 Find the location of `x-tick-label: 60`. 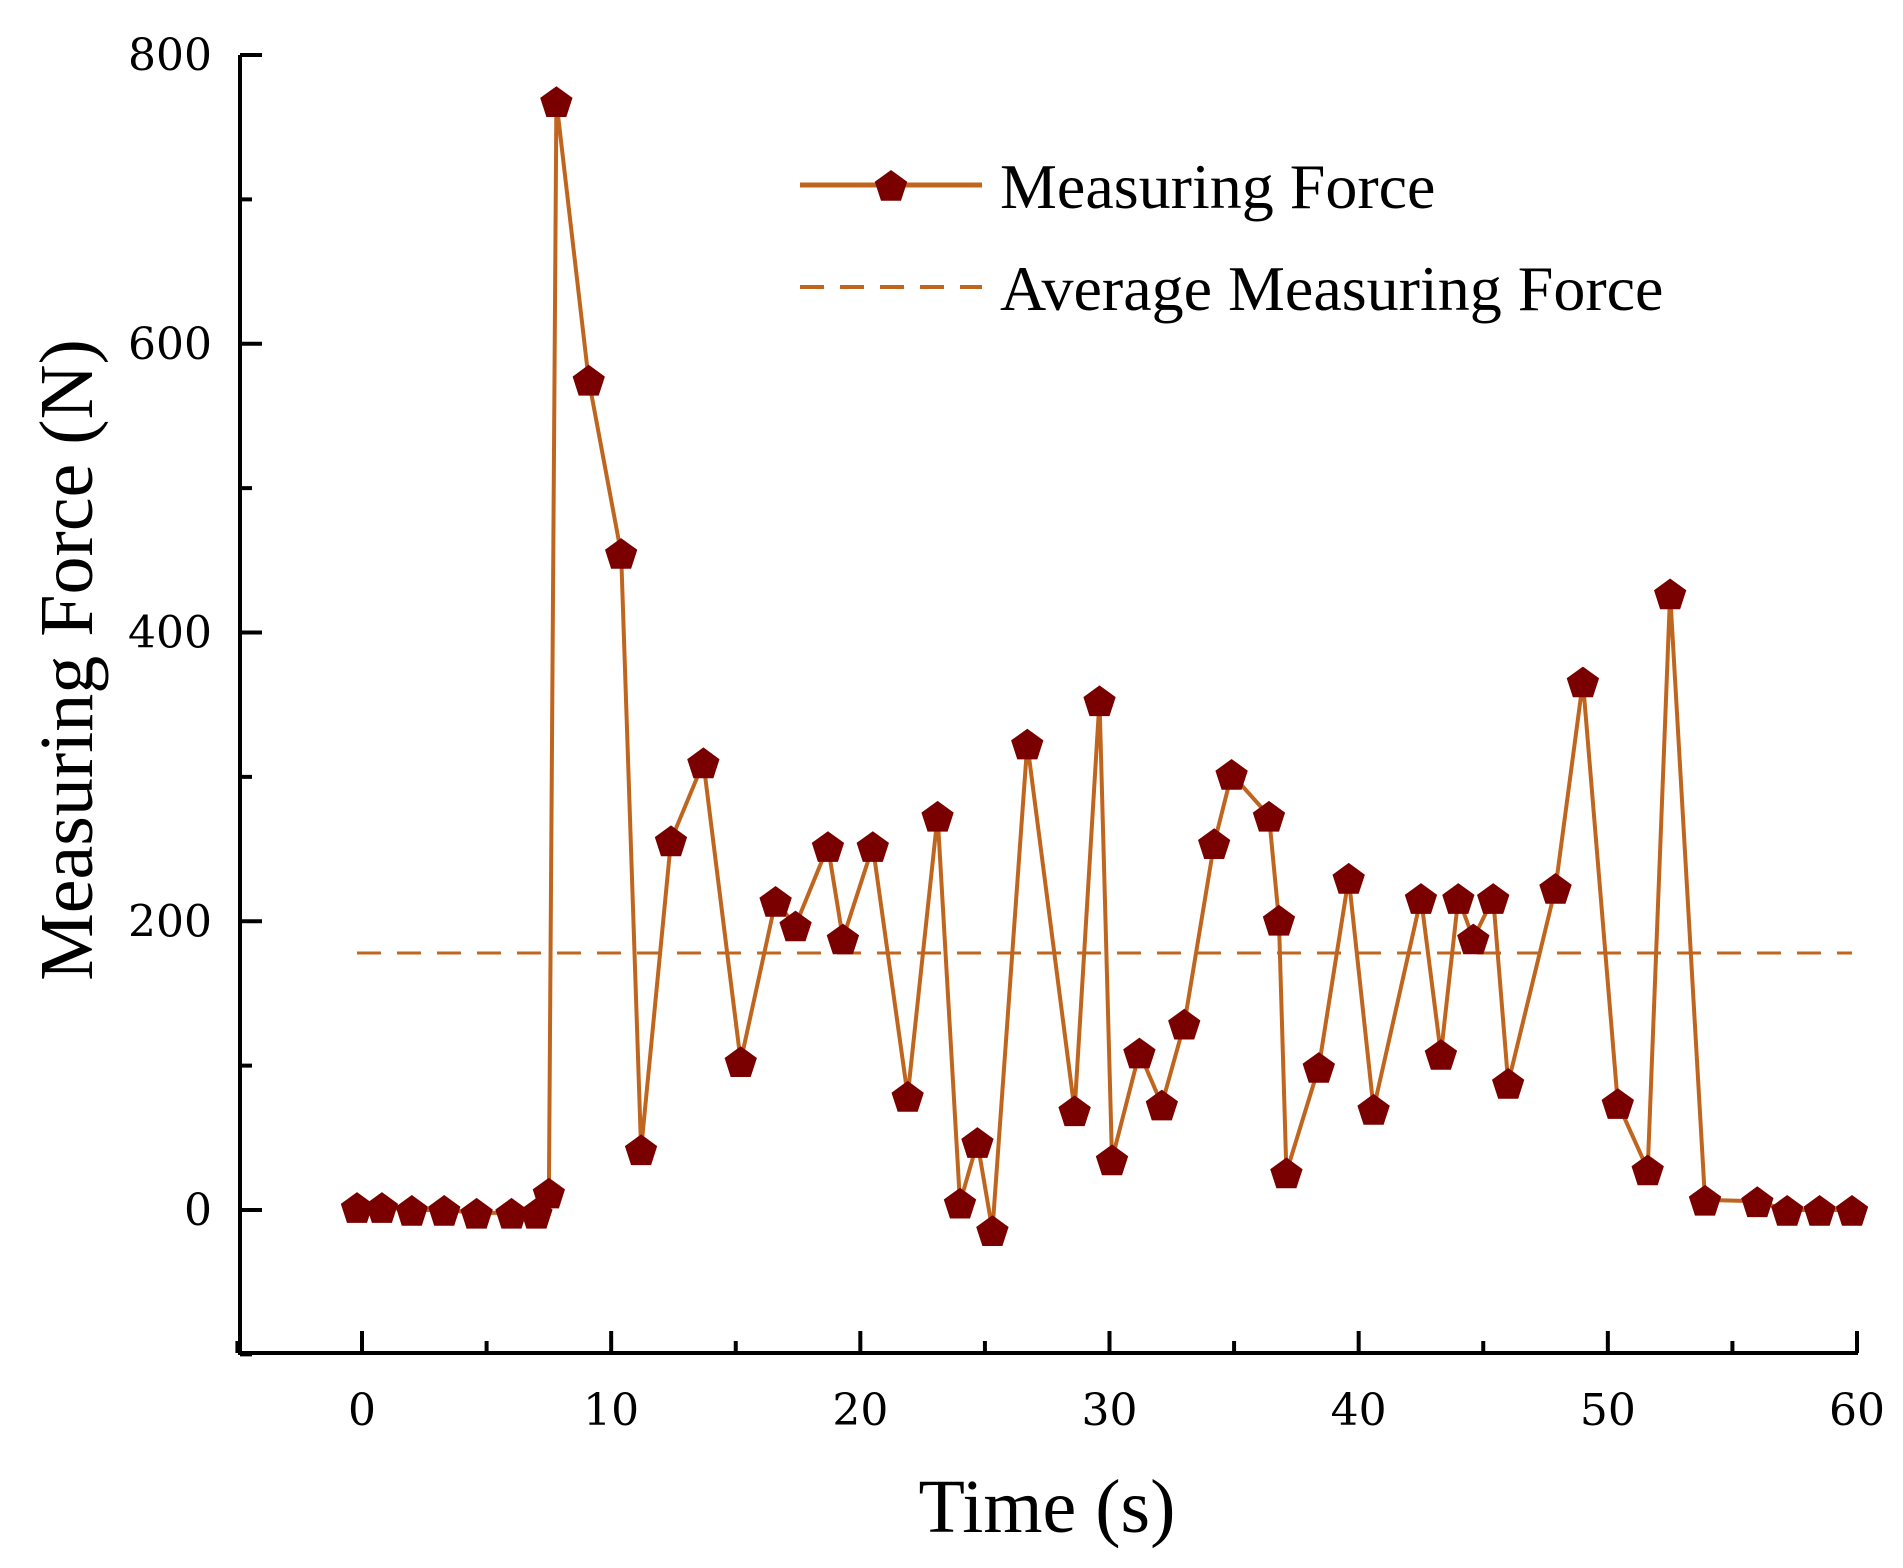

x-tick-label: 60 is located at coordinates (1857, 1410).